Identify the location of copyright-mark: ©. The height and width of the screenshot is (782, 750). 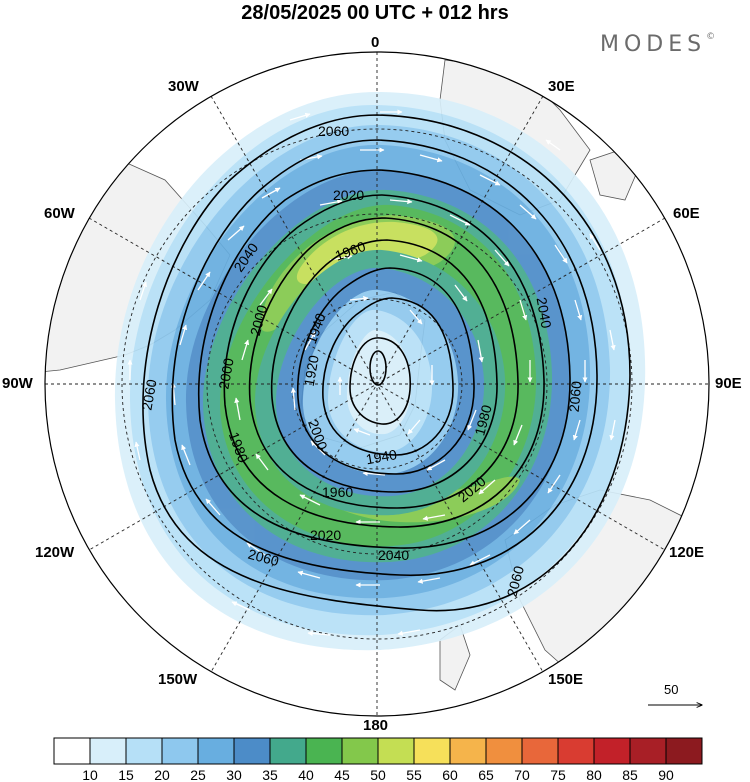
(711, 37).